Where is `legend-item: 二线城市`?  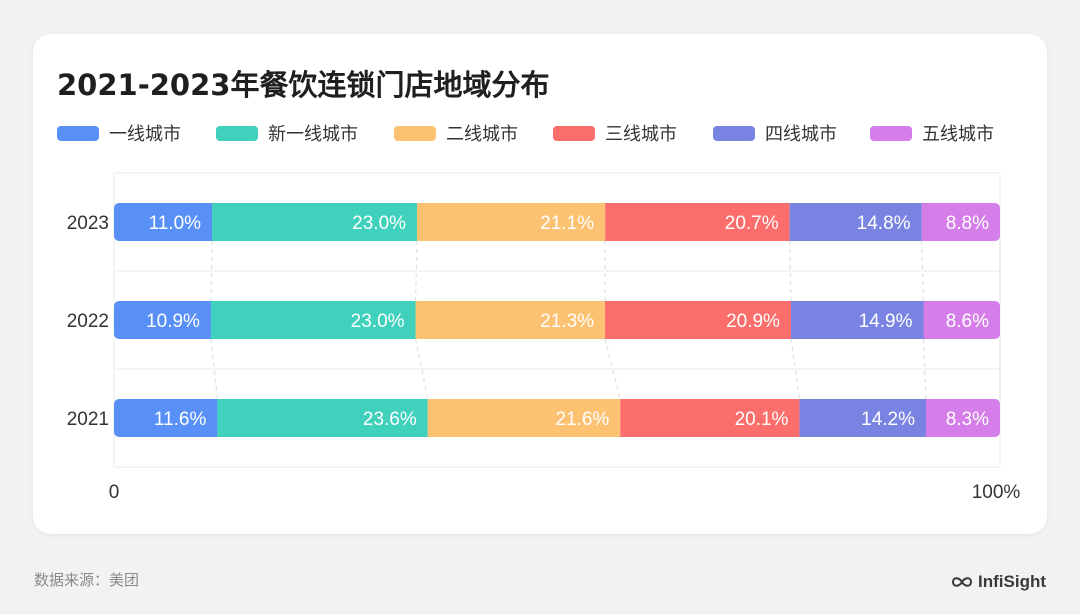 legend-item: 二线城市 is located at coordinates (456, 133).